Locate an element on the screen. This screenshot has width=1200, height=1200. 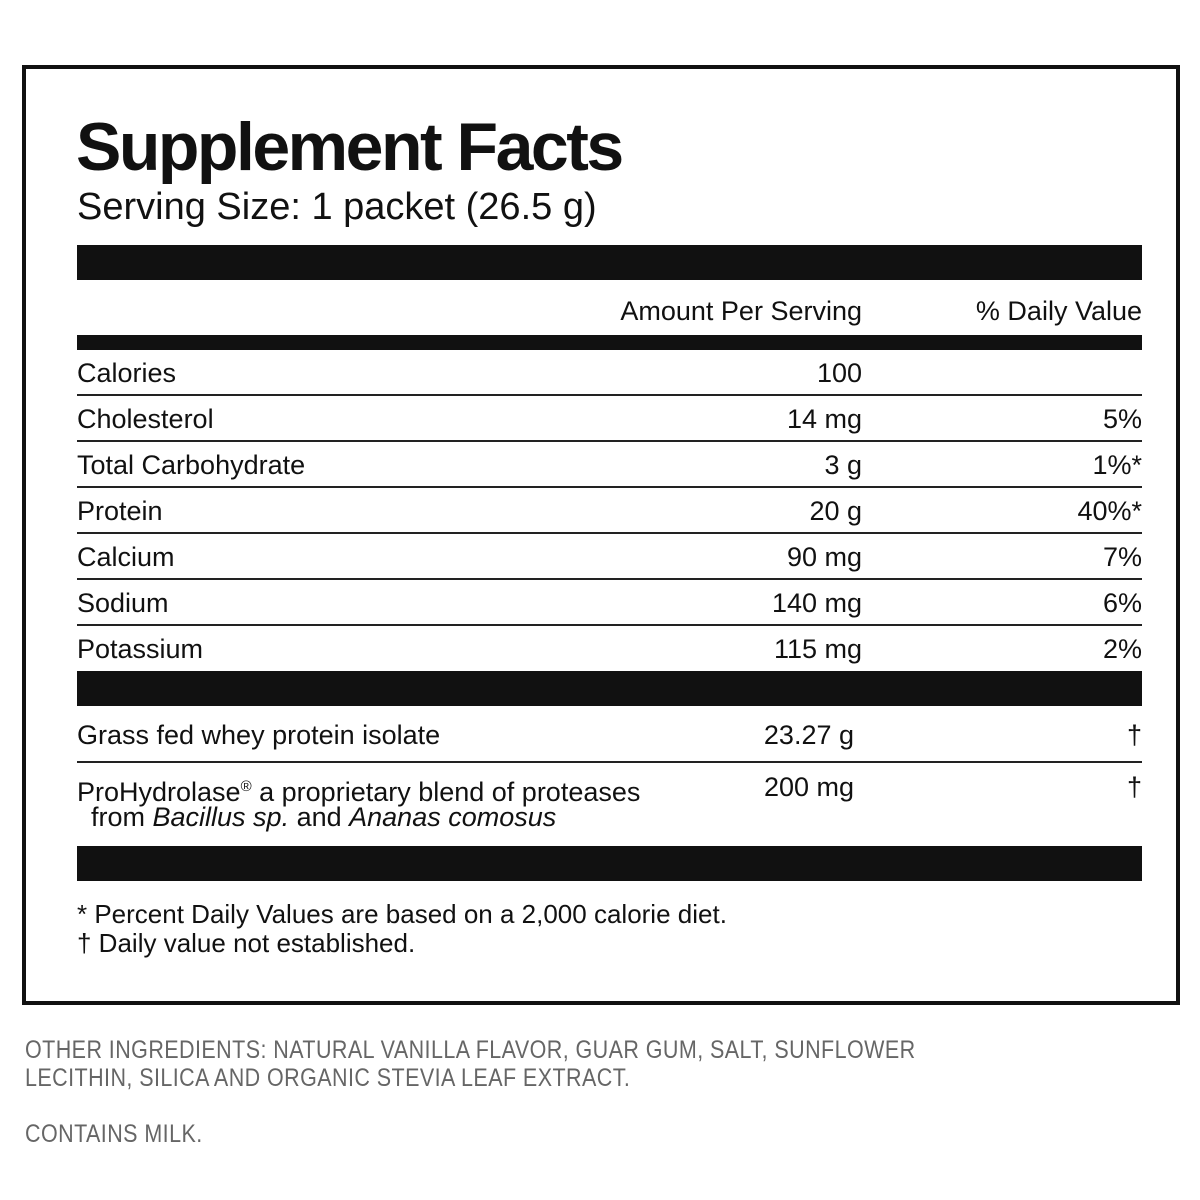
nutrient: Potassium is located at coordinates (140, 649).